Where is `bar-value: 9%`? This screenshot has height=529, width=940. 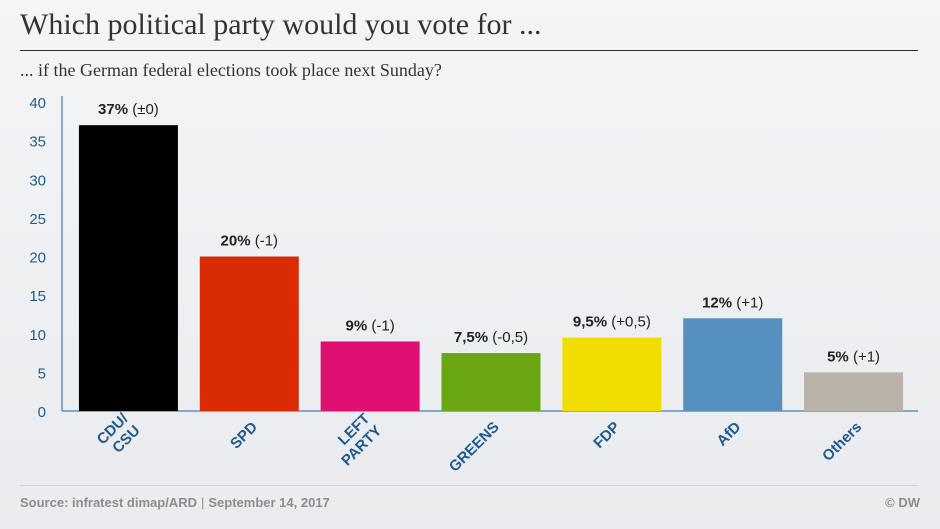 bar-value: 9% is located at coordinates (359, 325).